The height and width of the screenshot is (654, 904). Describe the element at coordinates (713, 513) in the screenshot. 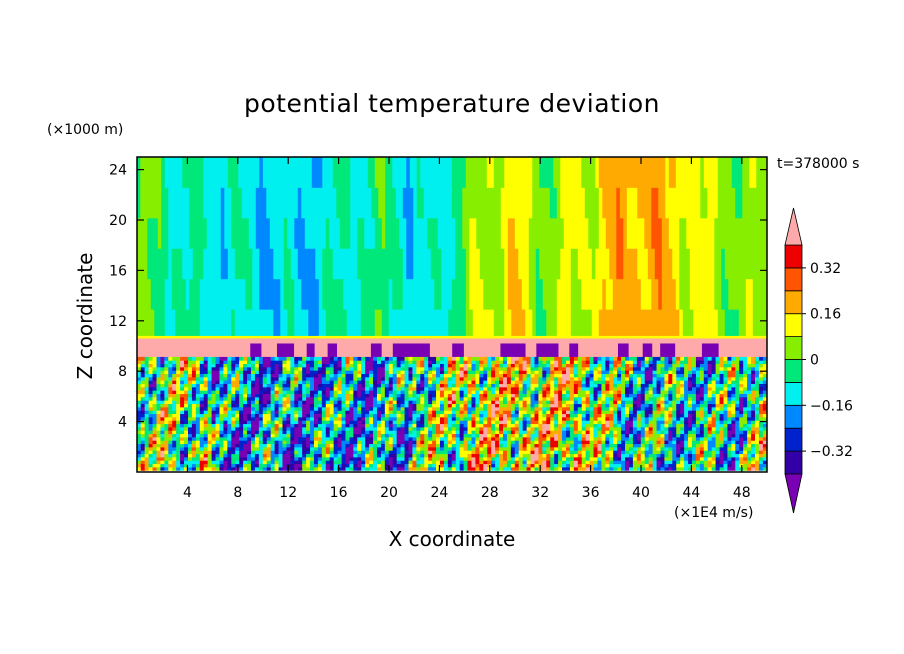

I see `x-unit-label: (×1E4 m/s)` at that location.